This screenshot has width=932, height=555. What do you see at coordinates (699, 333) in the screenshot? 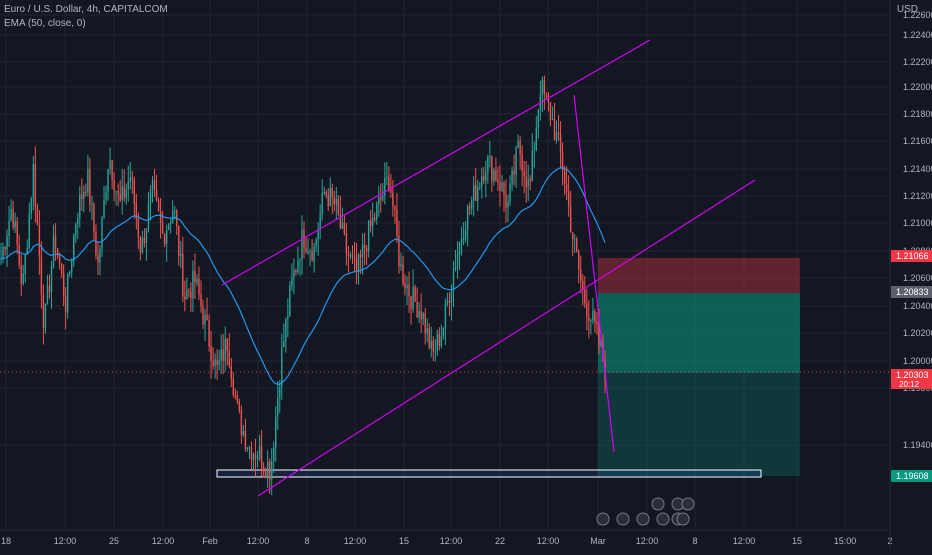
I see `take-profit-zone` at bounding box center [699, 333].